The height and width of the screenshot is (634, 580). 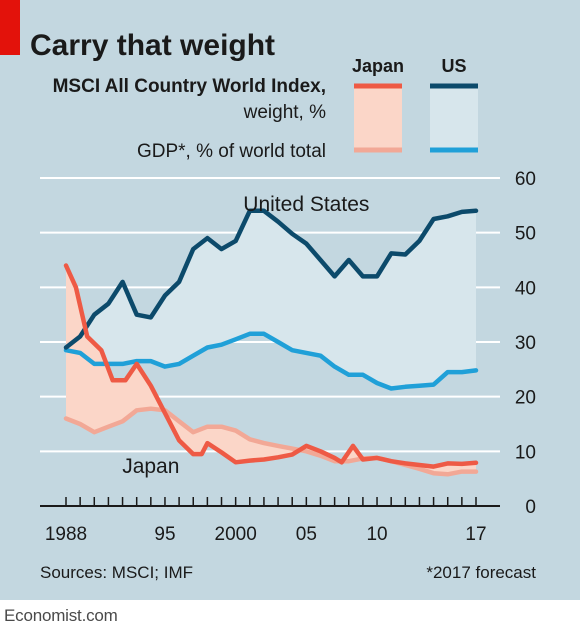 I want to click on y-tick-label-10: 10, so click(x=525, y=452).